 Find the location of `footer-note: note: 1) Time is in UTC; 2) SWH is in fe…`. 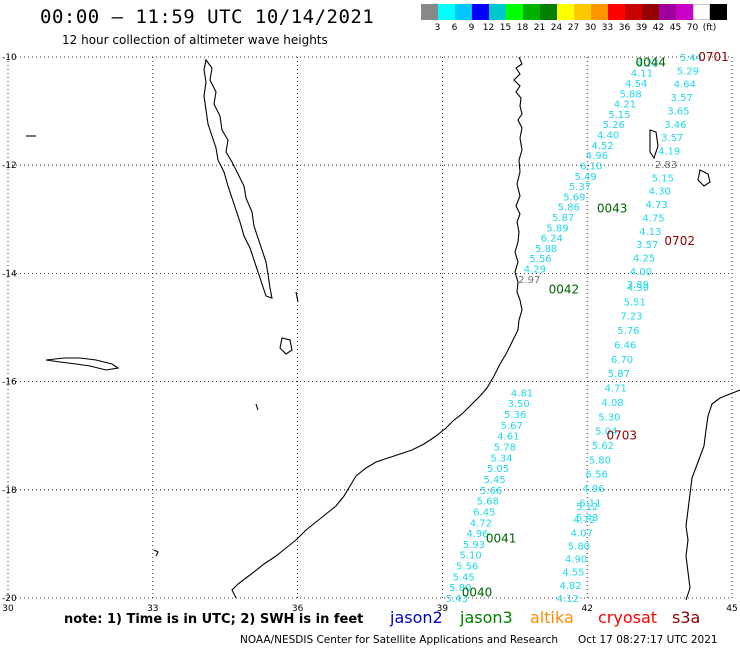

footer-note: note: 1) Time is in UTC; 2) SWH is in fe… is located at coordinates (214, 619).